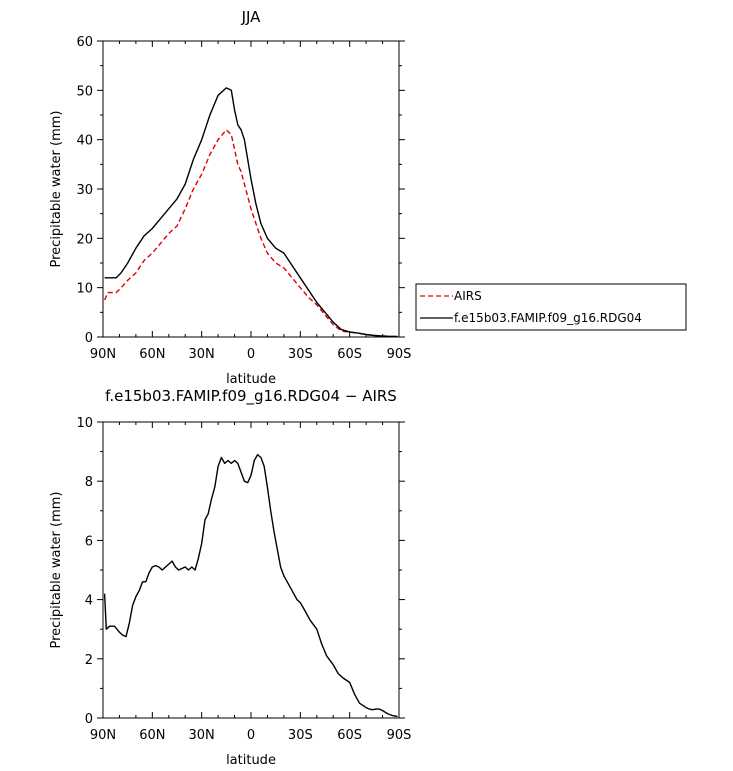 The width and height of the screenshot is (733, 771). What do you see at coordinates (89, 541) in the screenshot?
I see `y-tick-label: 6` at bounding box center [89, 541].